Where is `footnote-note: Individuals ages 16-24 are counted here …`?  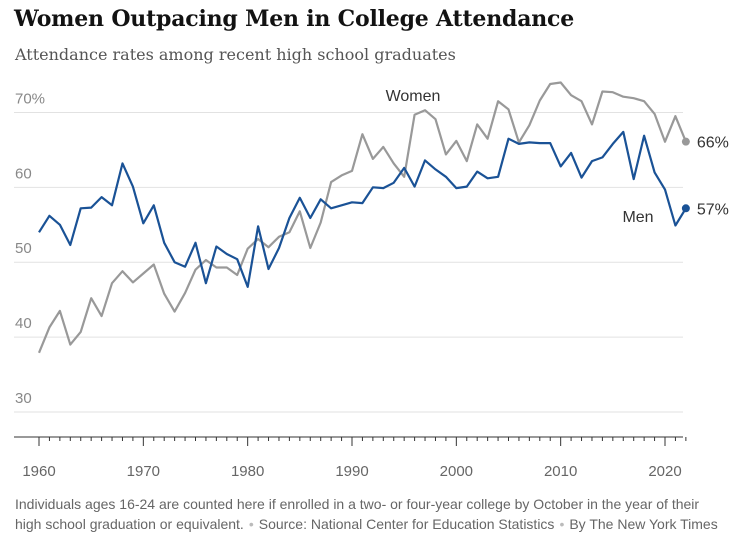
footnote-note: Individuals ages 16-24 are counted here … is located at coordinates (357, 514).